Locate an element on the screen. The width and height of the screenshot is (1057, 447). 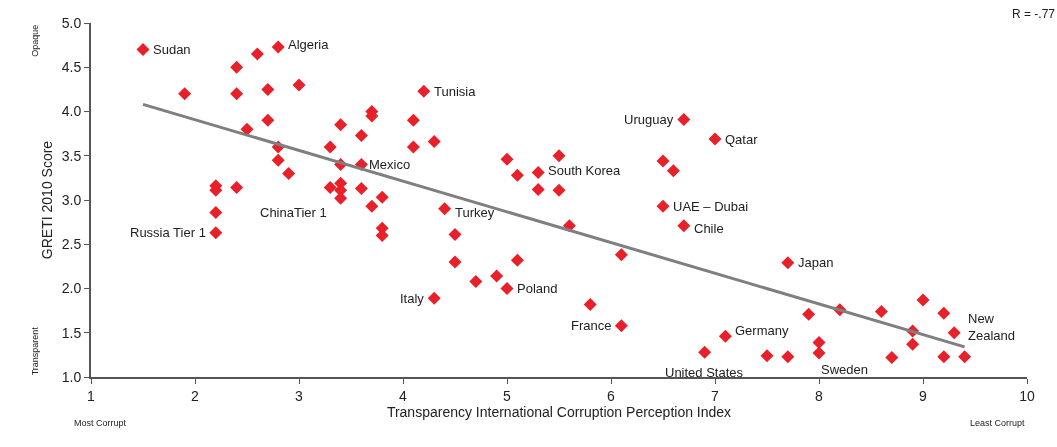
x-tick-label: 6 is located at coordinates (611, 395).